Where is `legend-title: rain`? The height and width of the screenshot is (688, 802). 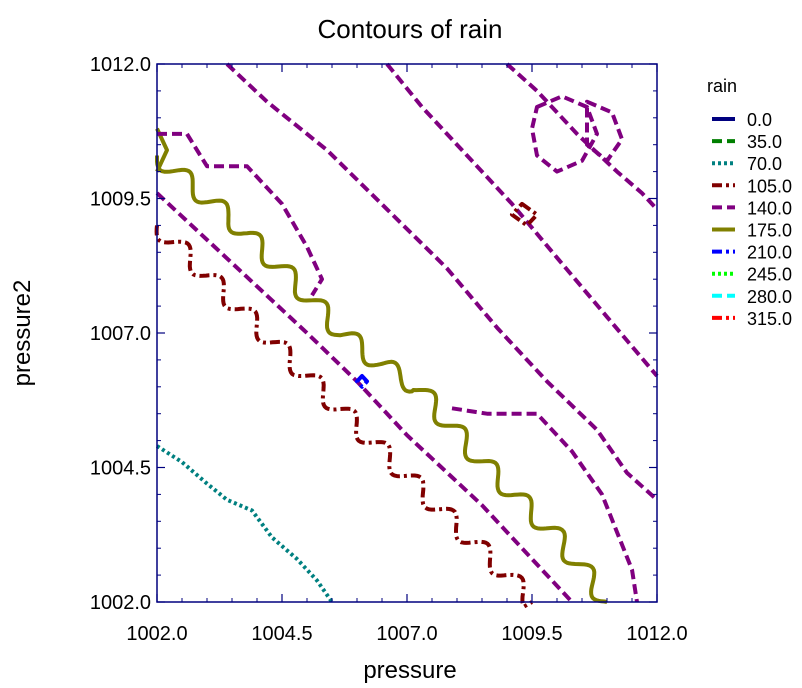
legend-title: rain is located at coordinates (722, 86).